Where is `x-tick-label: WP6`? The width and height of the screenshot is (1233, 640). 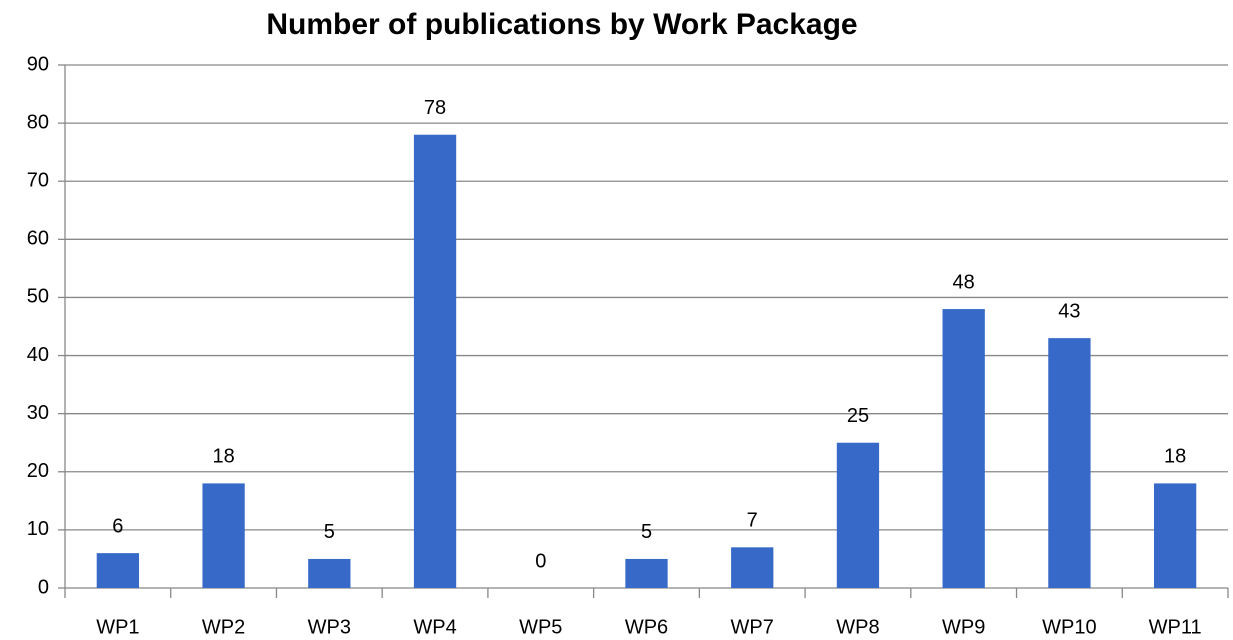
x-tick-label: WP6 is located at coordinates (646, 627).